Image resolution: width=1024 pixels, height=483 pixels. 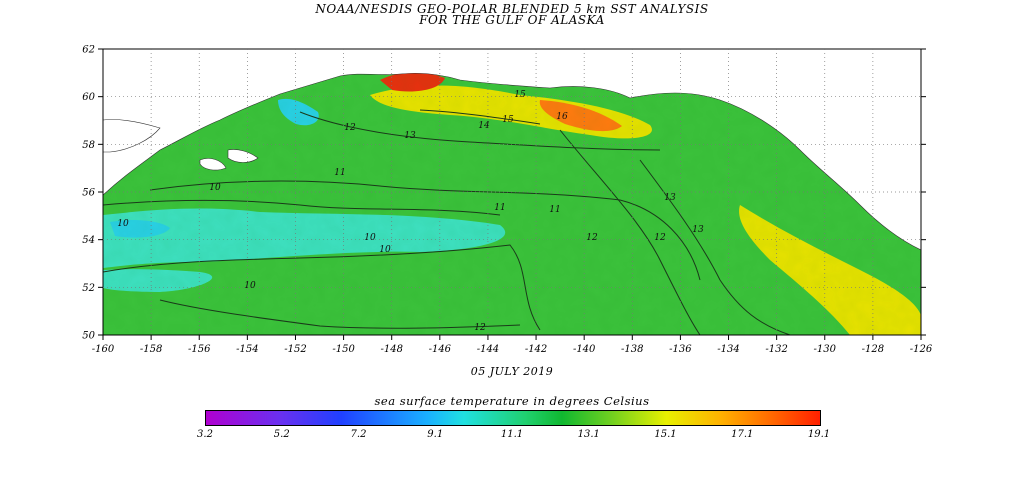 I want to click on lon-tick-label: -142, so click(x=536, y=349).